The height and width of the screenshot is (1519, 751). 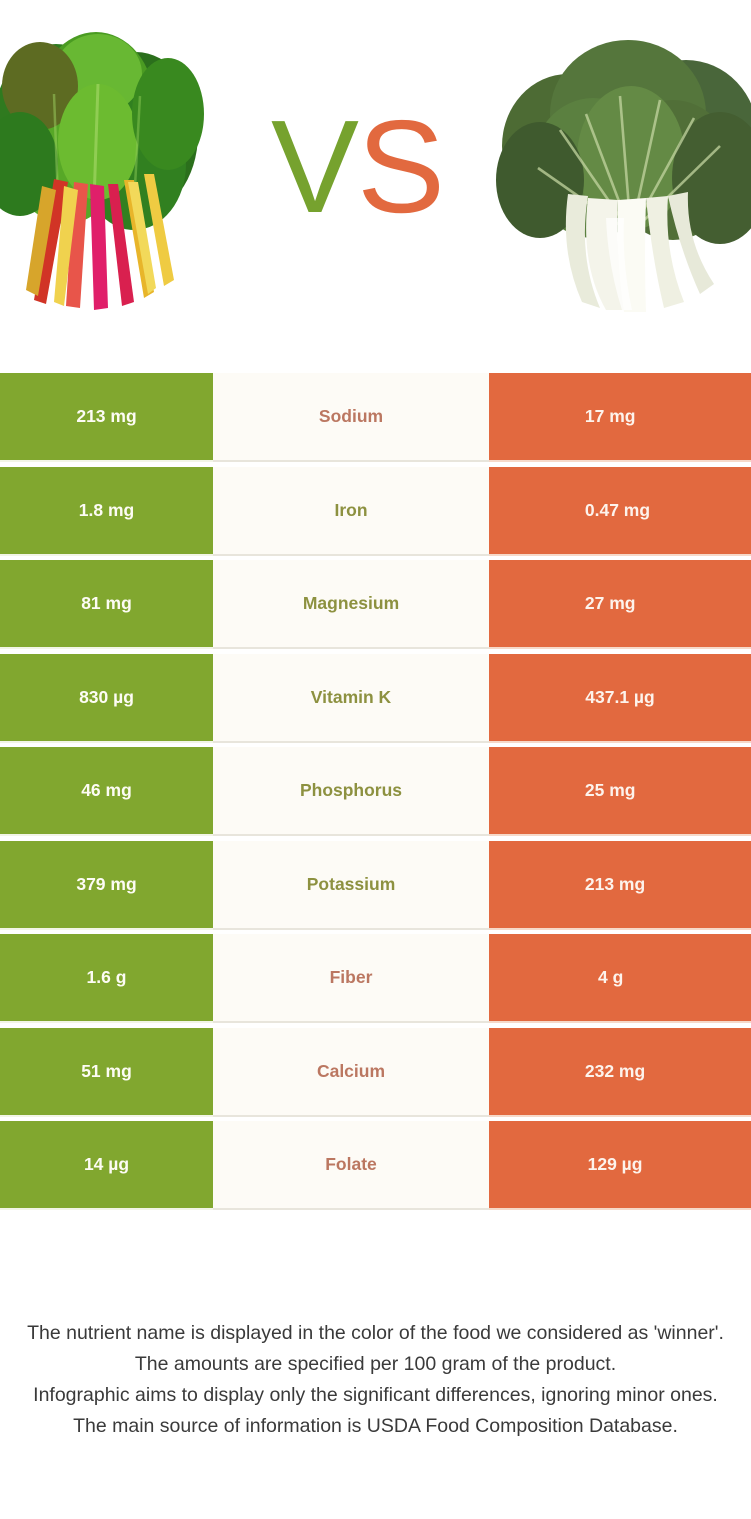 I want to click on vs-letter-v: V, so click(x=314, y=166).